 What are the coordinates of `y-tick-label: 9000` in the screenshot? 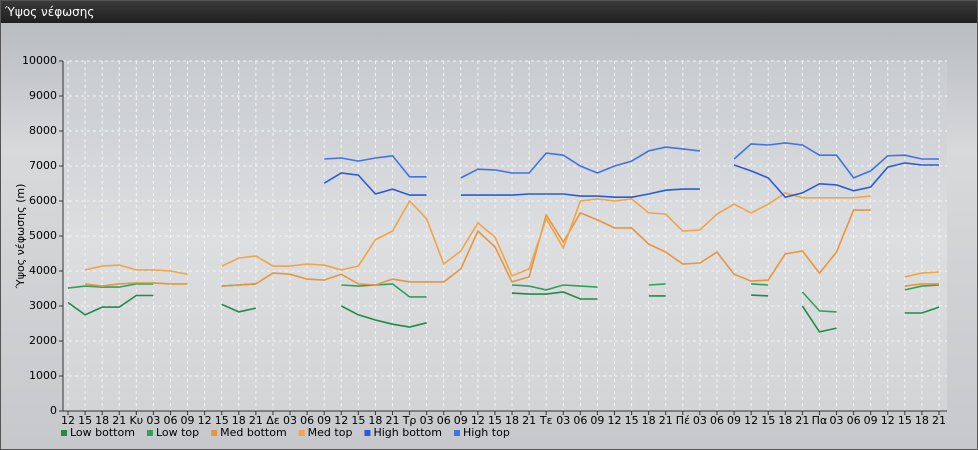 It's located at (43, 95).